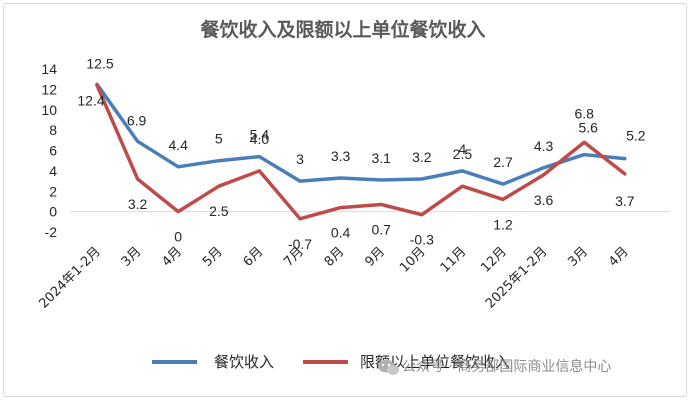 The height and width of the screenshot is (402, 693). Describe the element at coordinates (178, 237) in the screenshot. I see `data-label-above-quota-dining-revenue: 0` at that location.